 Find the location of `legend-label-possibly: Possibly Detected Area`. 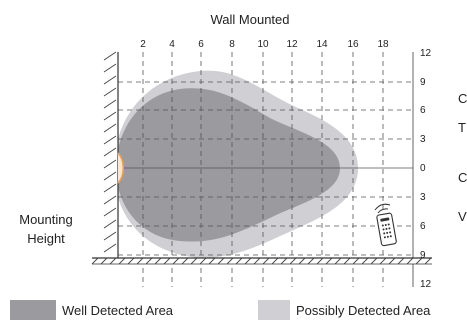

legend-label-possibly: Possibly Detected Area is located at coordinates (363, 310).